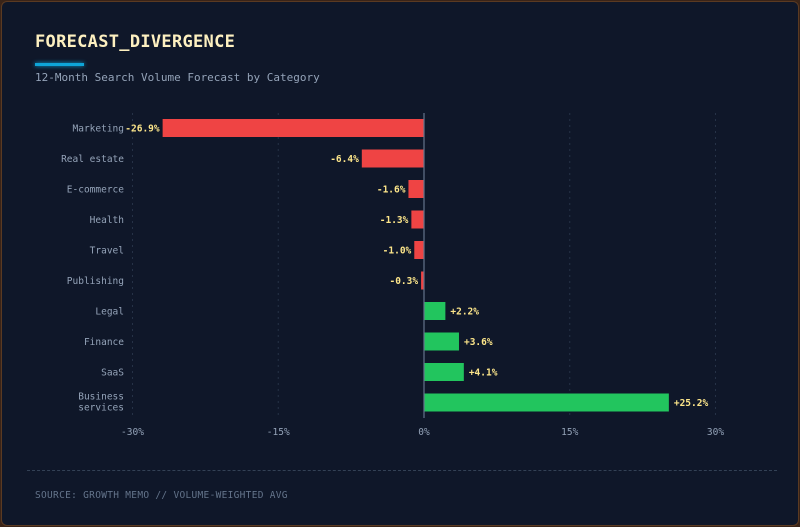 The height and width of the screenshot is (527, 800). What do you see at coordinates (92, 159) in the screenshot?
I see `category-label: Real estate` at bounding box center [92, 159].